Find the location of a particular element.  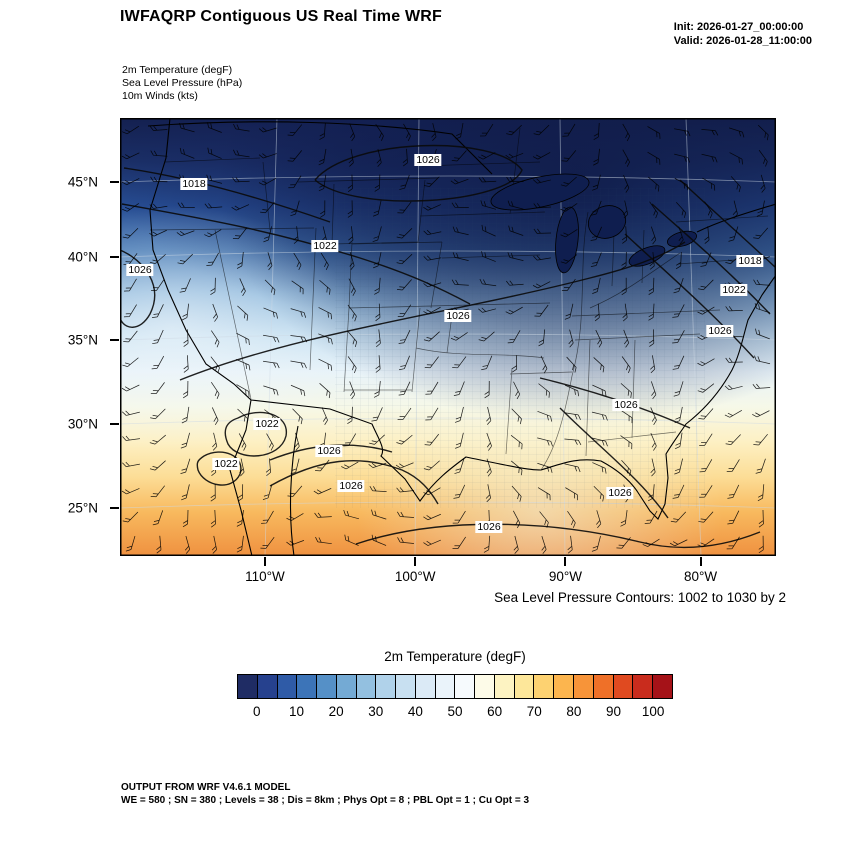

colorbar-ticks: 0 10 20 30 40 50 60 70 80 90 100 is located at coordinates (455, 713).